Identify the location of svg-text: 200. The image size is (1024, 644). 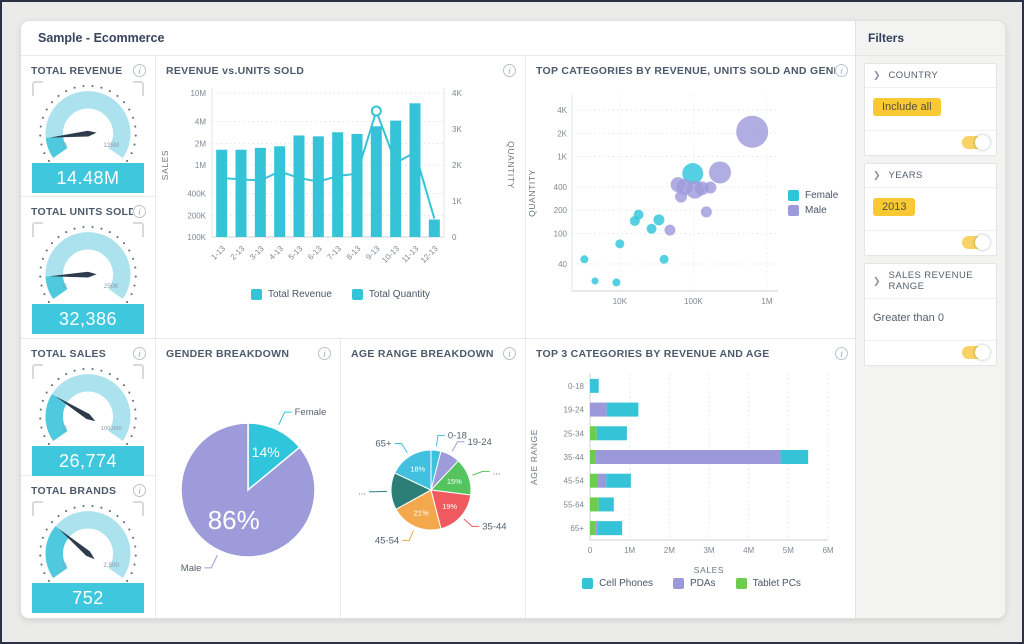
(561, 210).